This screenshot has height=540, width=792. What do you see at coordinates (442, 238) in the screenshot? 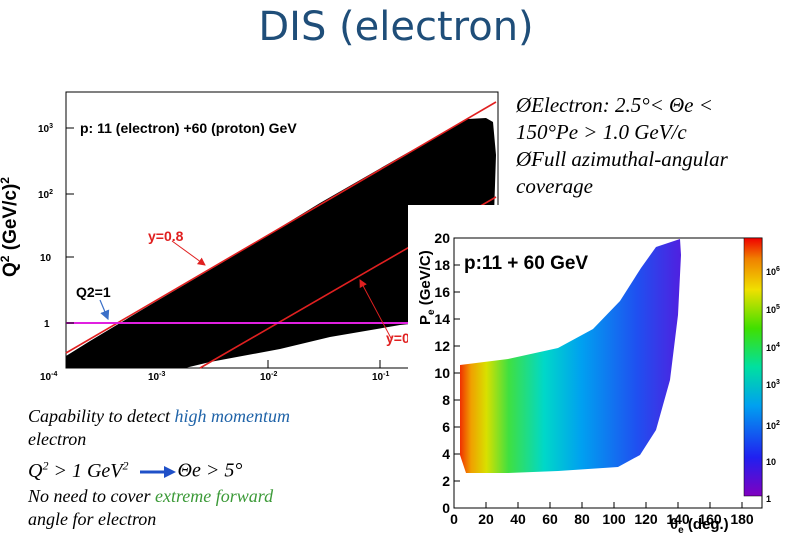
I see `right-ytick-label: 20` at bounding box center [442, 238].